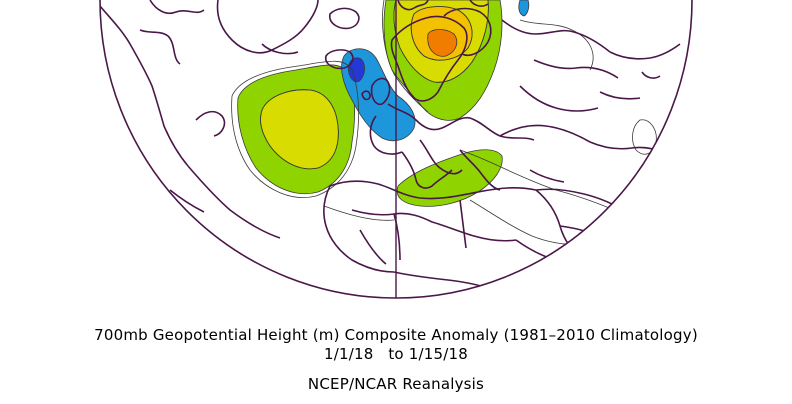 This screenshot has height=404, width=792. What do you see at coordinates (396, 354) in the screenshot?
I see `date-range: 1/1/18 to 1/15/18` at bounding box center [396, 354].